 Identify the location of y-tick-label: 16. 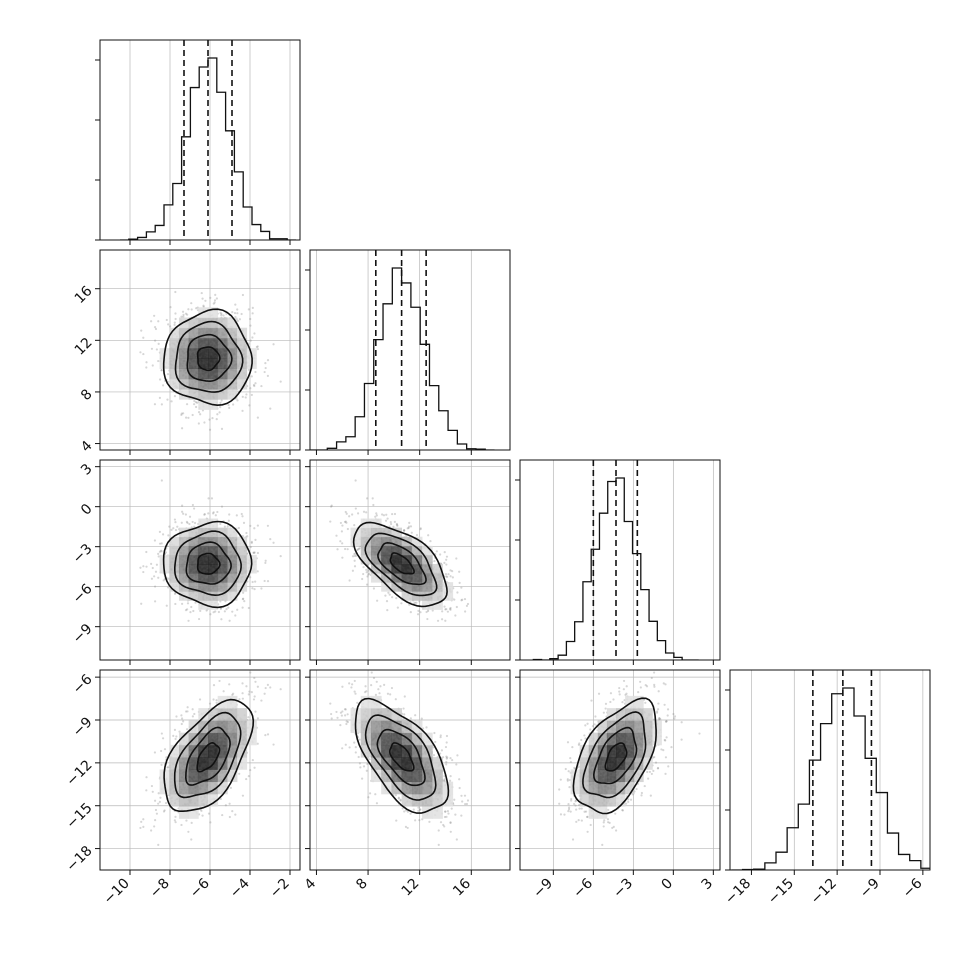
(84, 295).